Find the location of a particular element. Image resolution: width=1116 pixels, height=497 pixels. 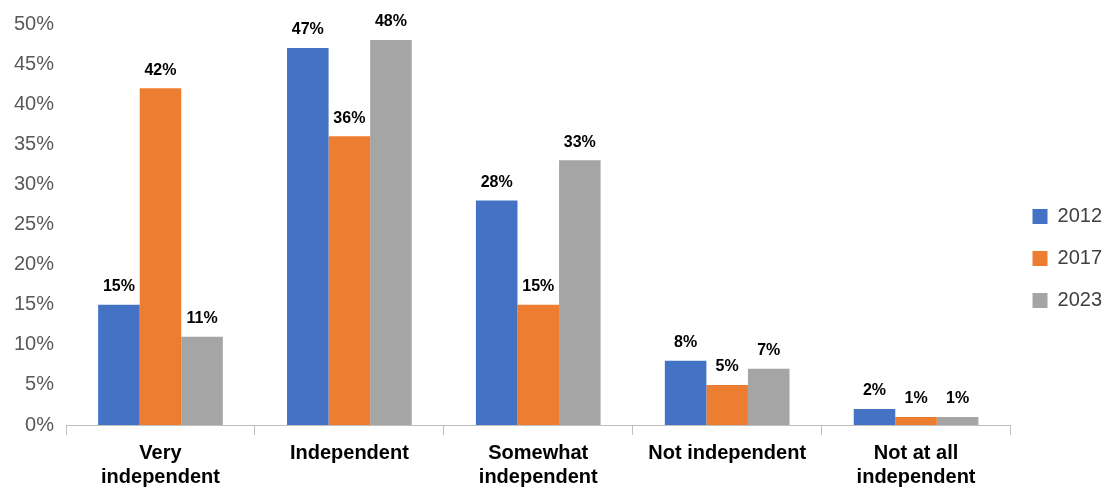

x-tick-label: Not at all independent is located at coordinates (916, 463).